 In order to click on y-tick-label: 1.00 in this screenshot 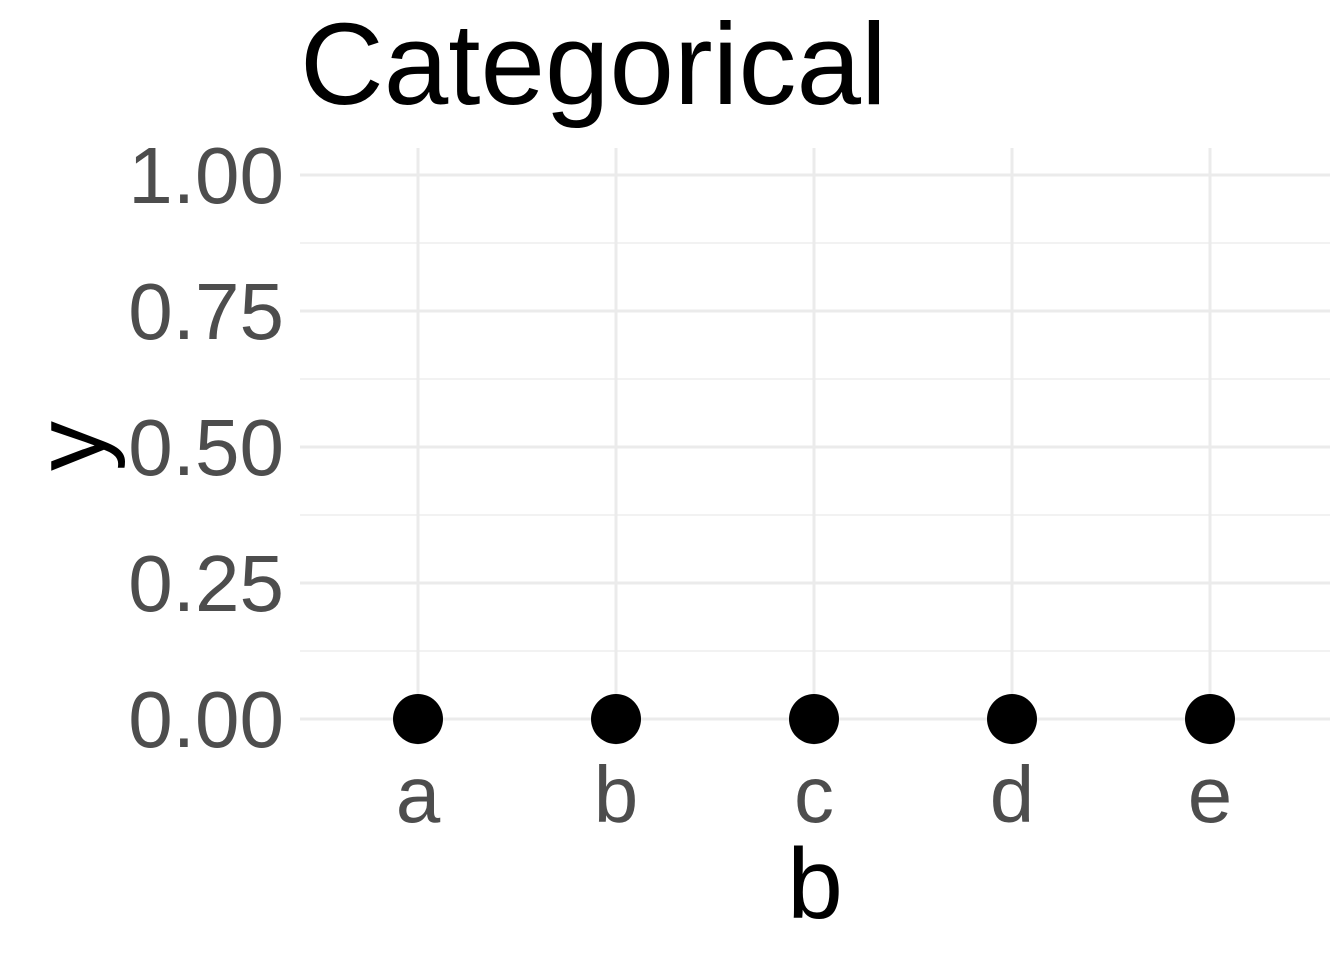, I will do `click(206, 175)`.